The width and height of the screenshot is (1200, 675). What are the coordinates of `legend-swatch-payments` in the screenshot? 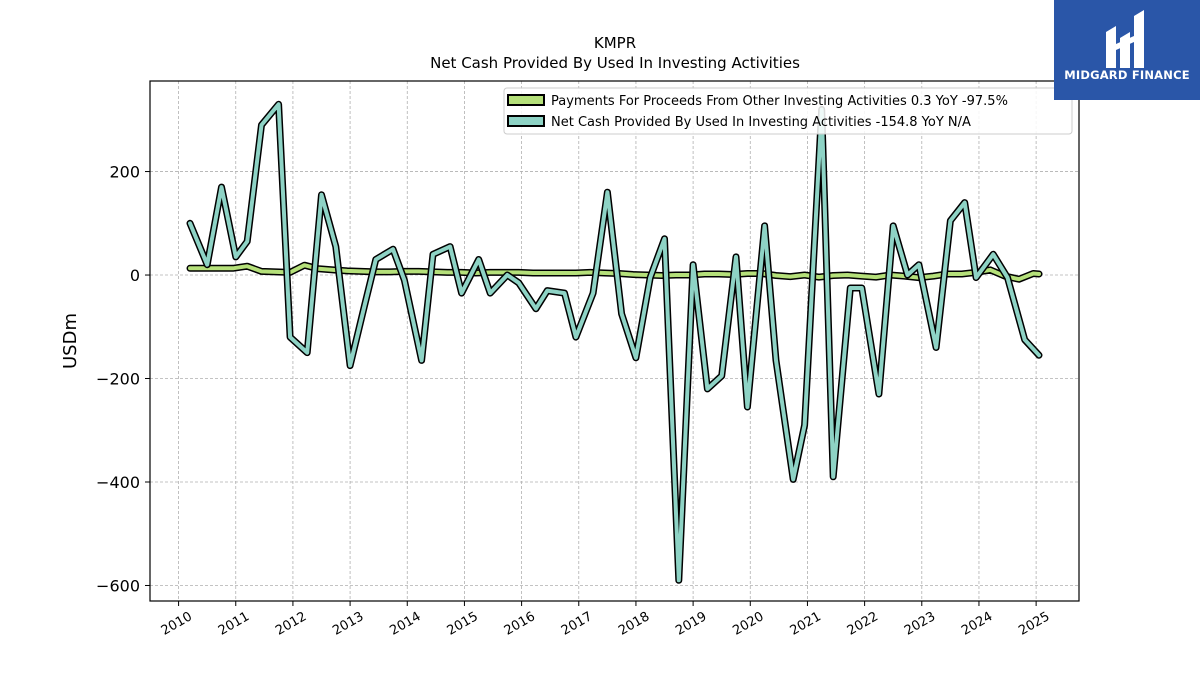 It's located at (526, 100).